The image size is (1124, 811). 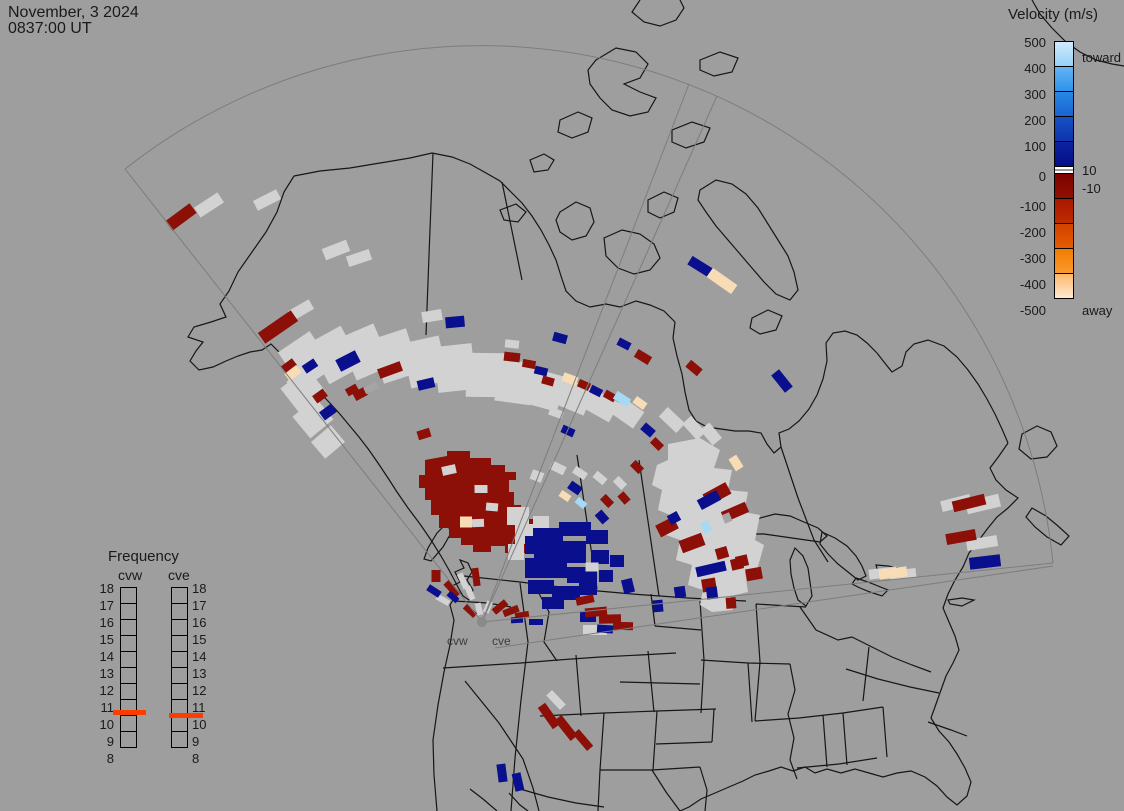 I want to click on frequency-tick-label-left: 16, so click(x=106, y=622).